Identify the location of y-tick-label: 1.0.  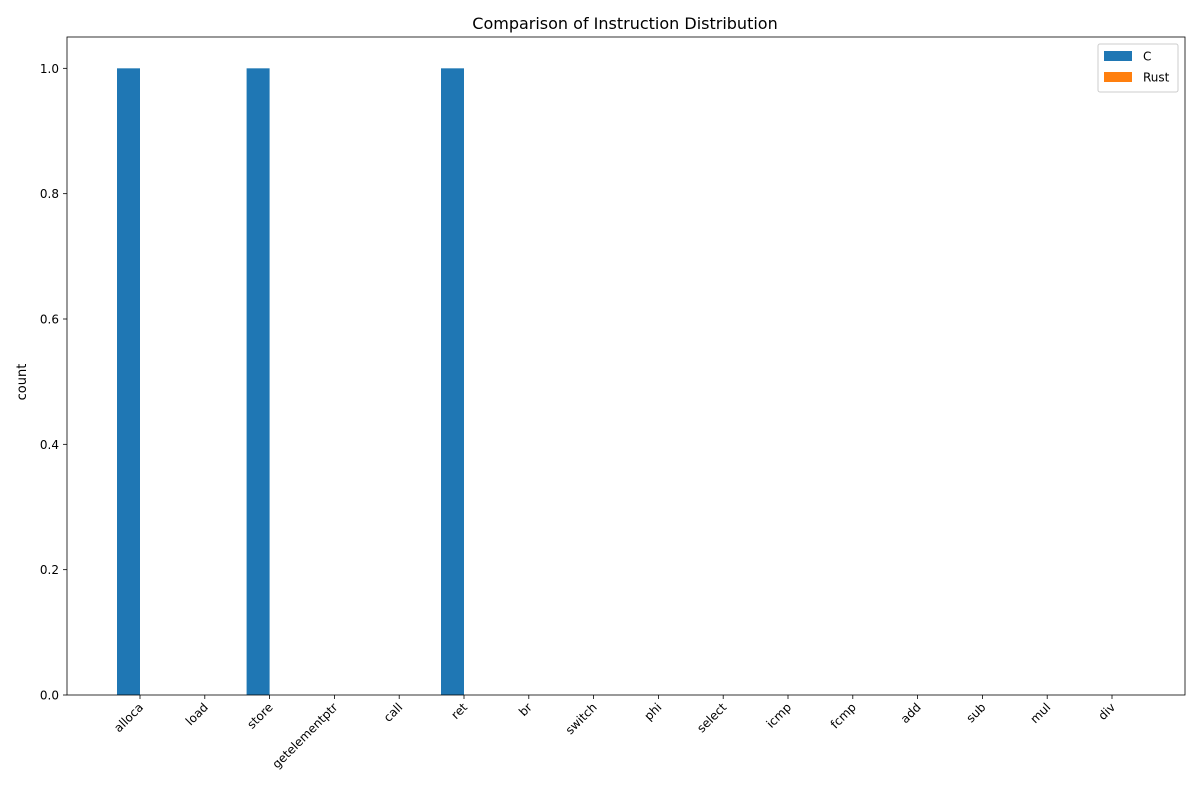
(49, 69).